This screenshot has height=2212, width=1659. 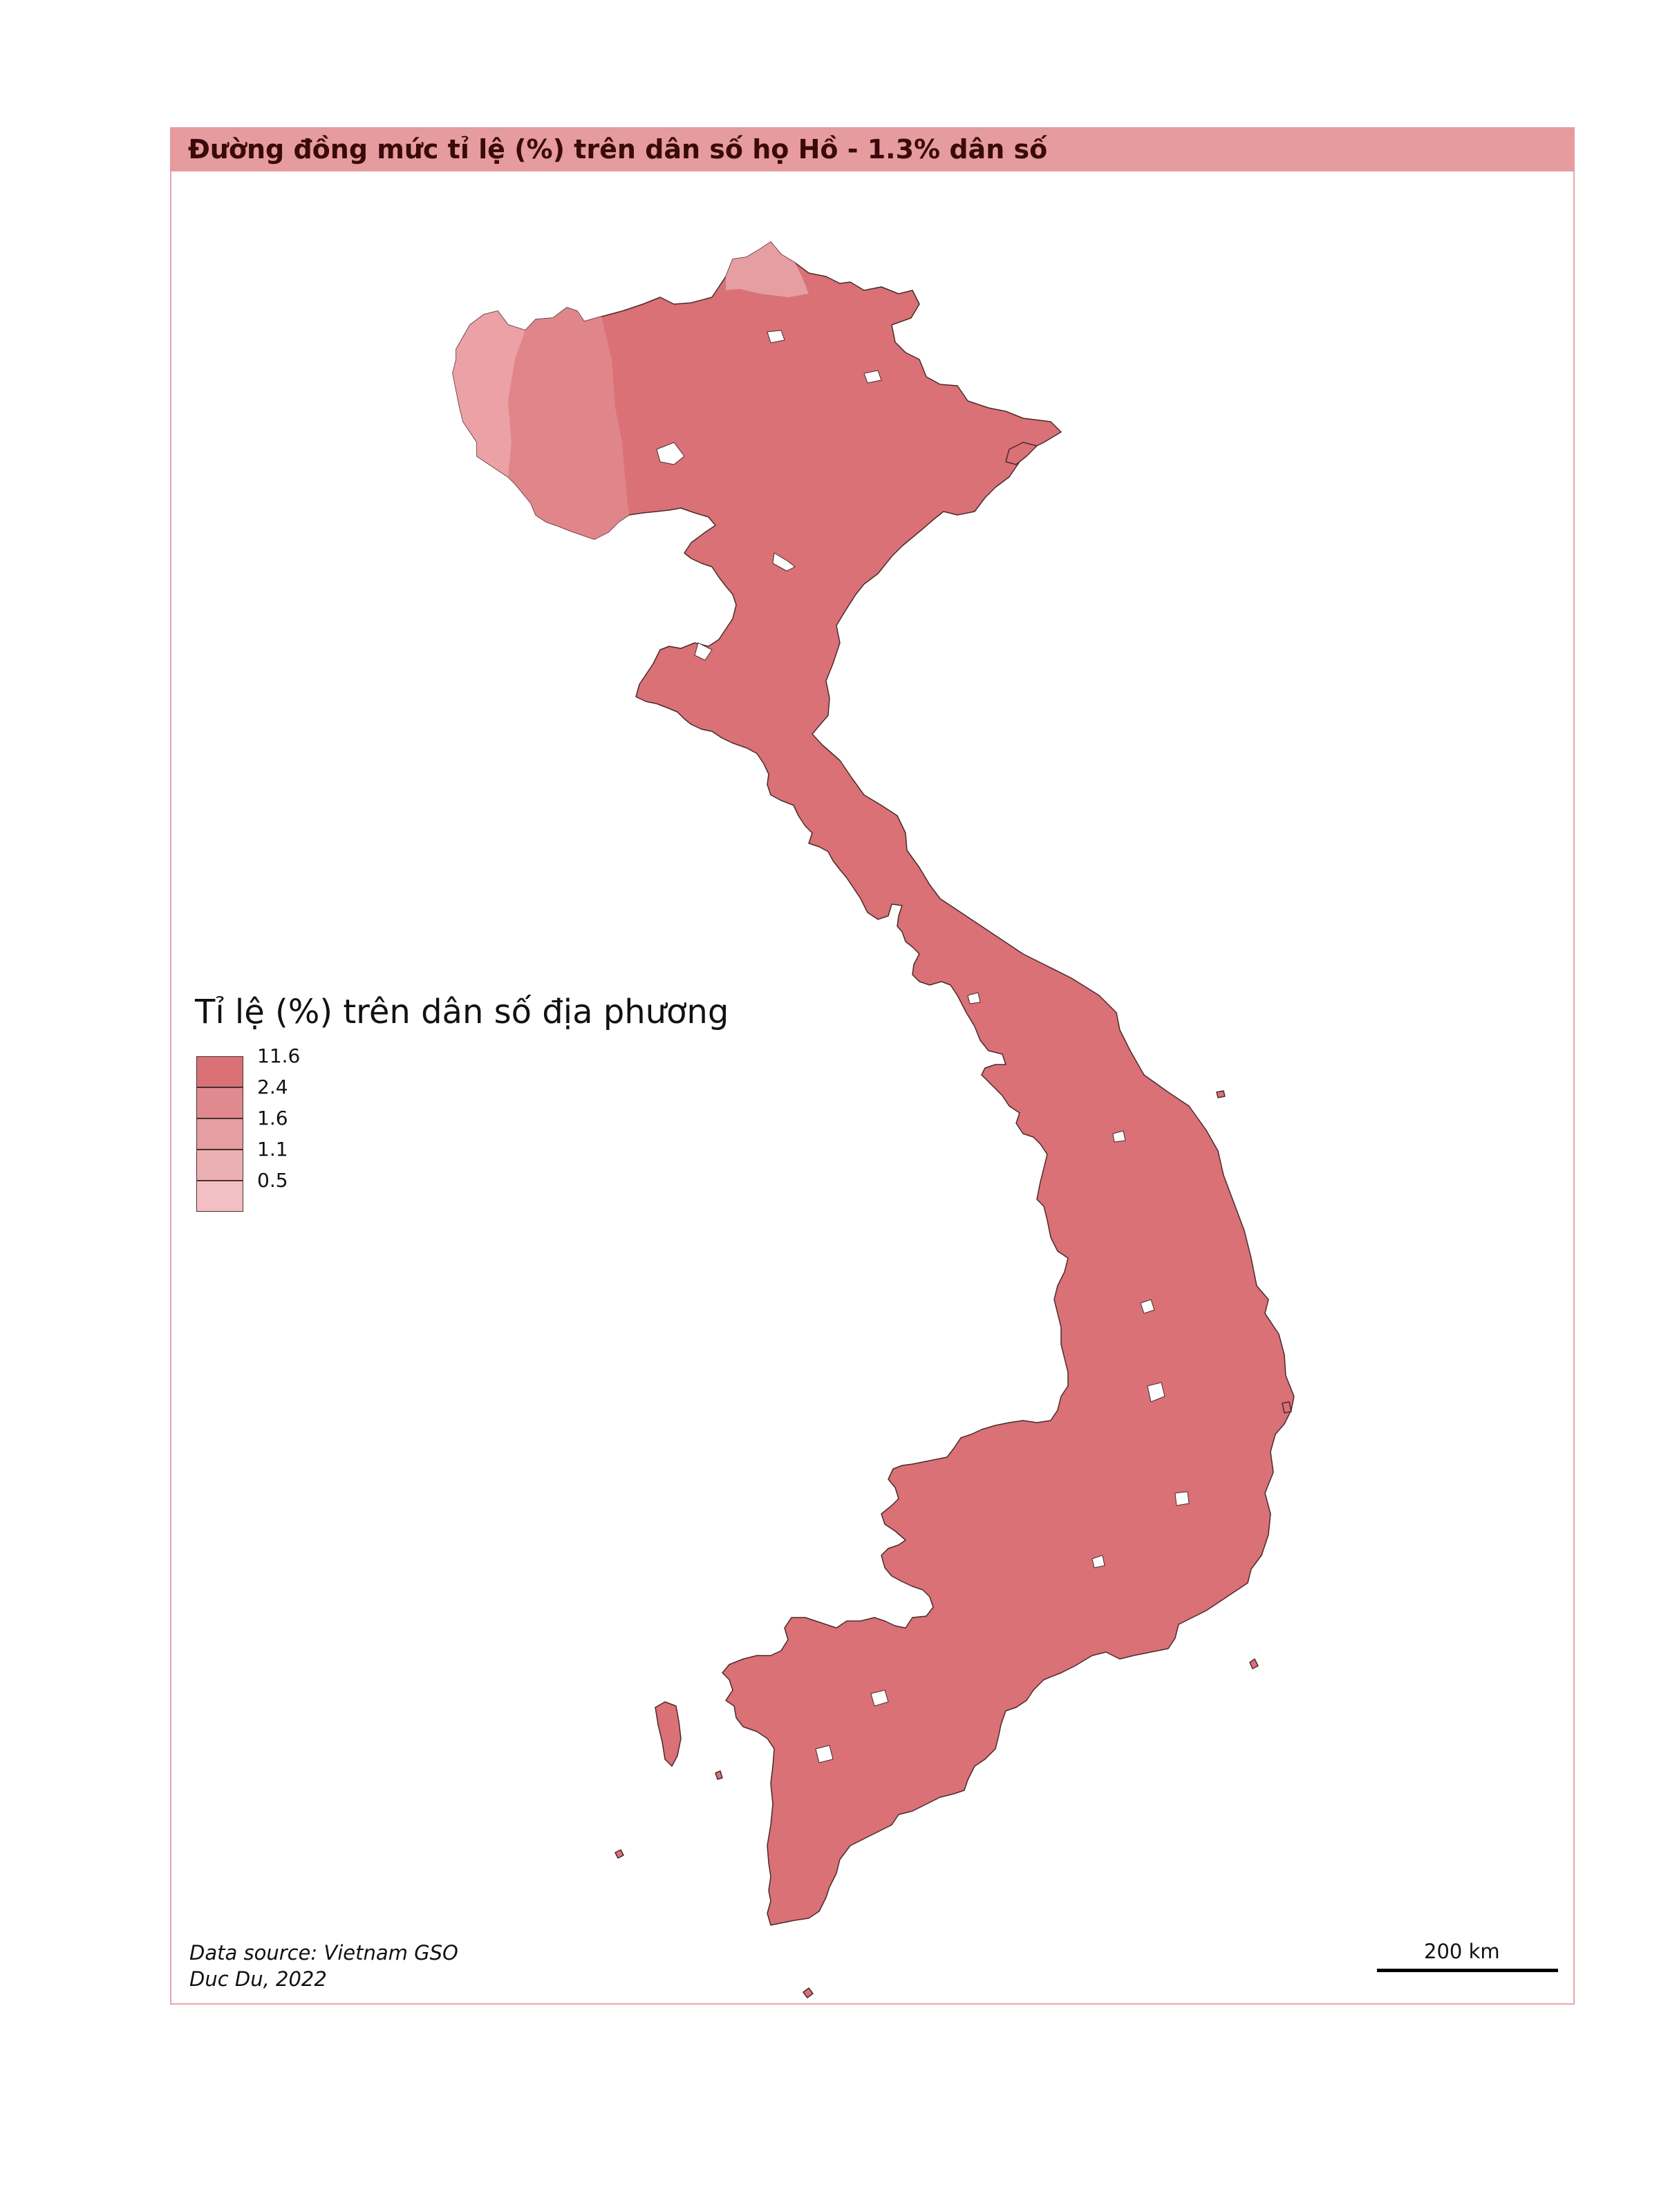 I want to click on title-bar, so click(x=873, y=149).